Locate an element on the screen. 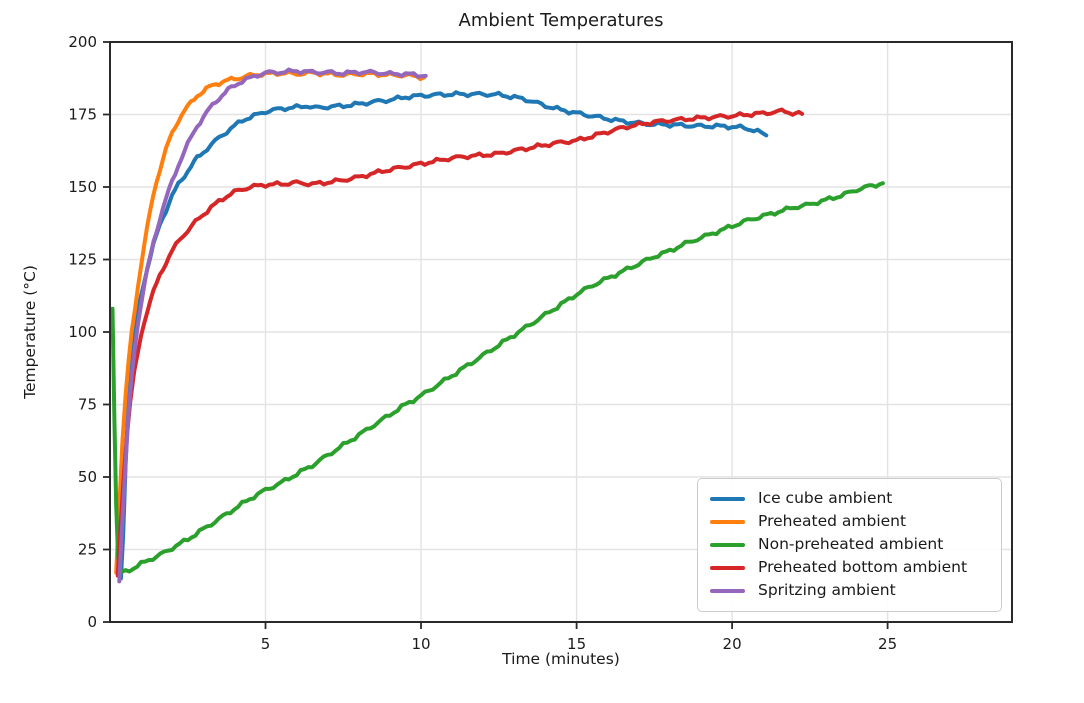 The image size is (1084, 703). y-tick-label: 50 is located at coordinates (87, 477).